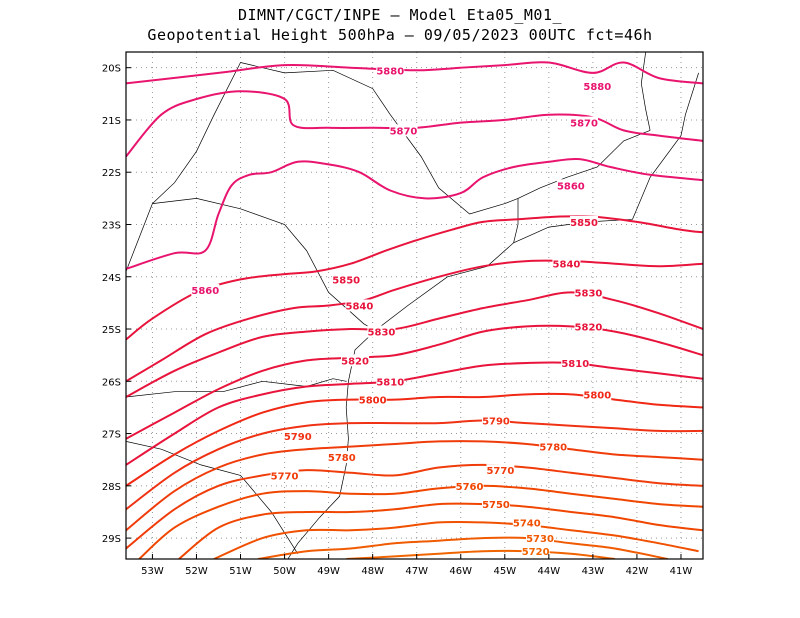 The height and width of the screenshot is (618, 800). I want to click on lat-tick-label: 22S, so click(111, 173).